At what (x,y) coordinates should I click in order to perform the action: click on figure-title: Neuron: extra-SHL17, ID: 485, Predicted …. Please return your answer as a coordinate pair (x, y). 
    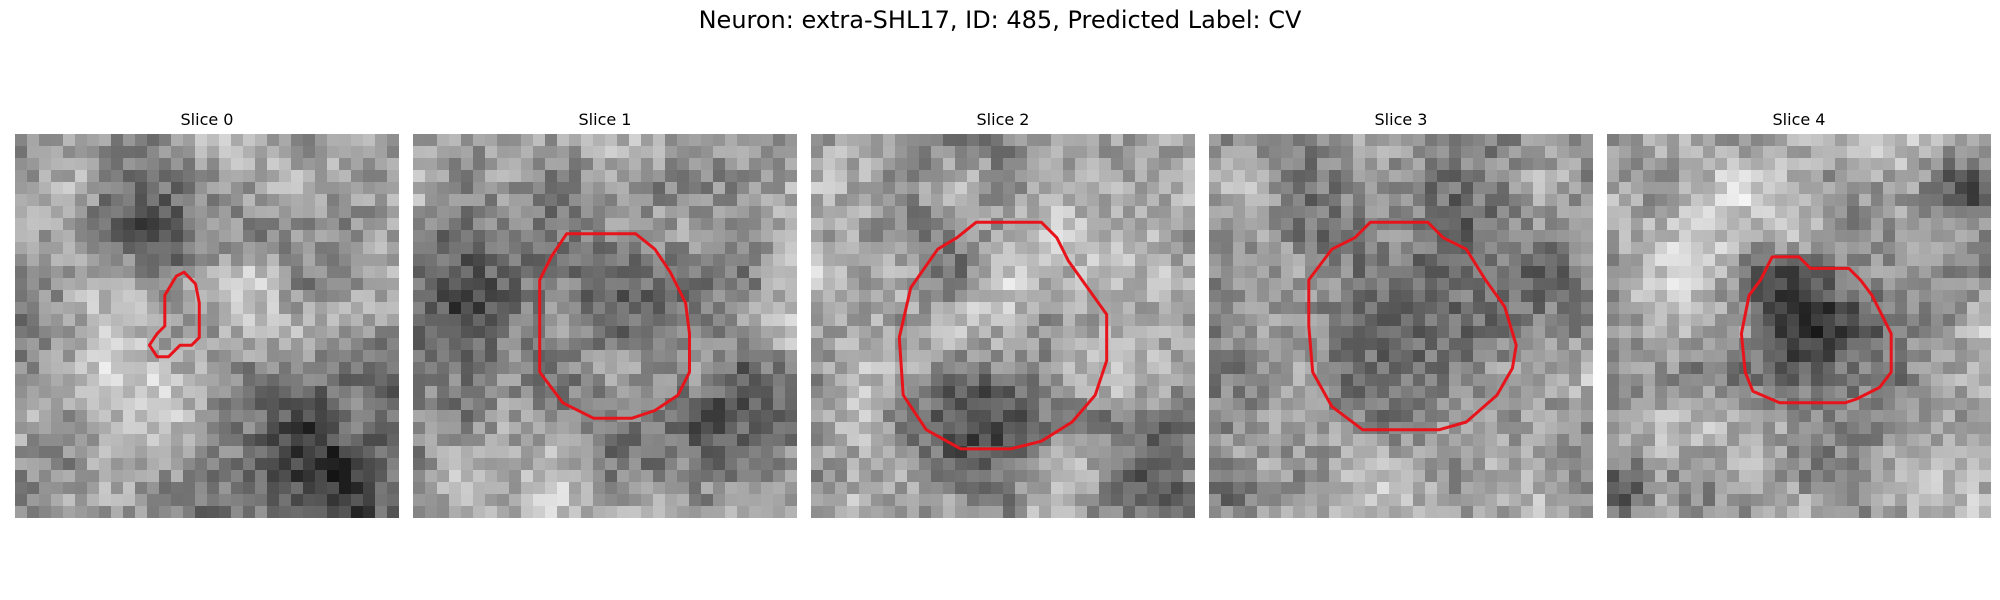
    Looking at the image, I should click on (1000, 20).